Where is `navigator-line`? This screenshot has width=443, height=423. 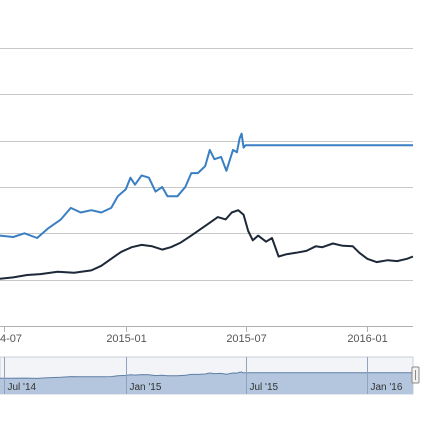 navigator-line is located at coordinates (206, 375).